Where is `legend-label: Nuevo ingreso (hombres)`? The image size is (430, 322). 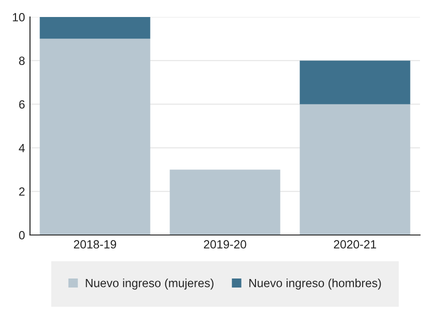
legend-label: Nuevo ingreso (hombres) is located at coordinates (315, 284).